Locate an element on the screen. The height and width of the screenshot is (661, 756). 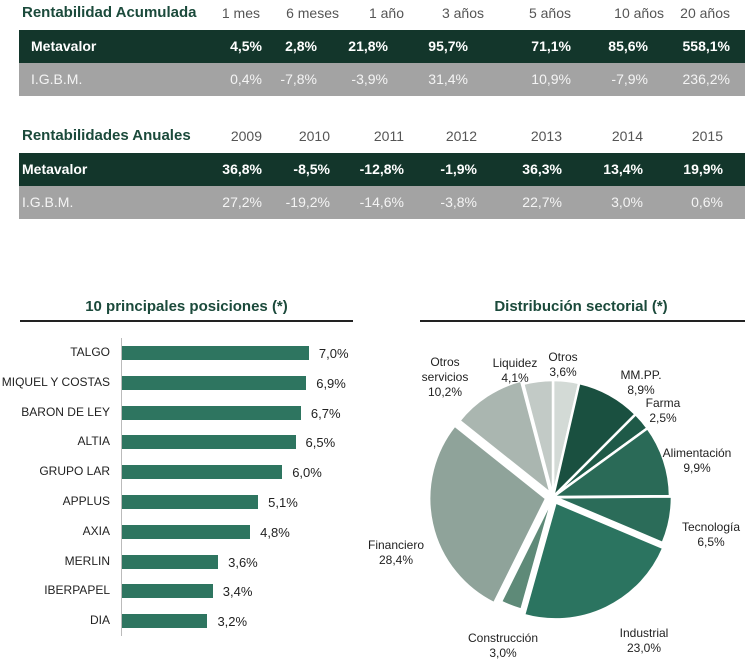
bar-category-label: IBERPAPEL is located at coordinates (77, 590).